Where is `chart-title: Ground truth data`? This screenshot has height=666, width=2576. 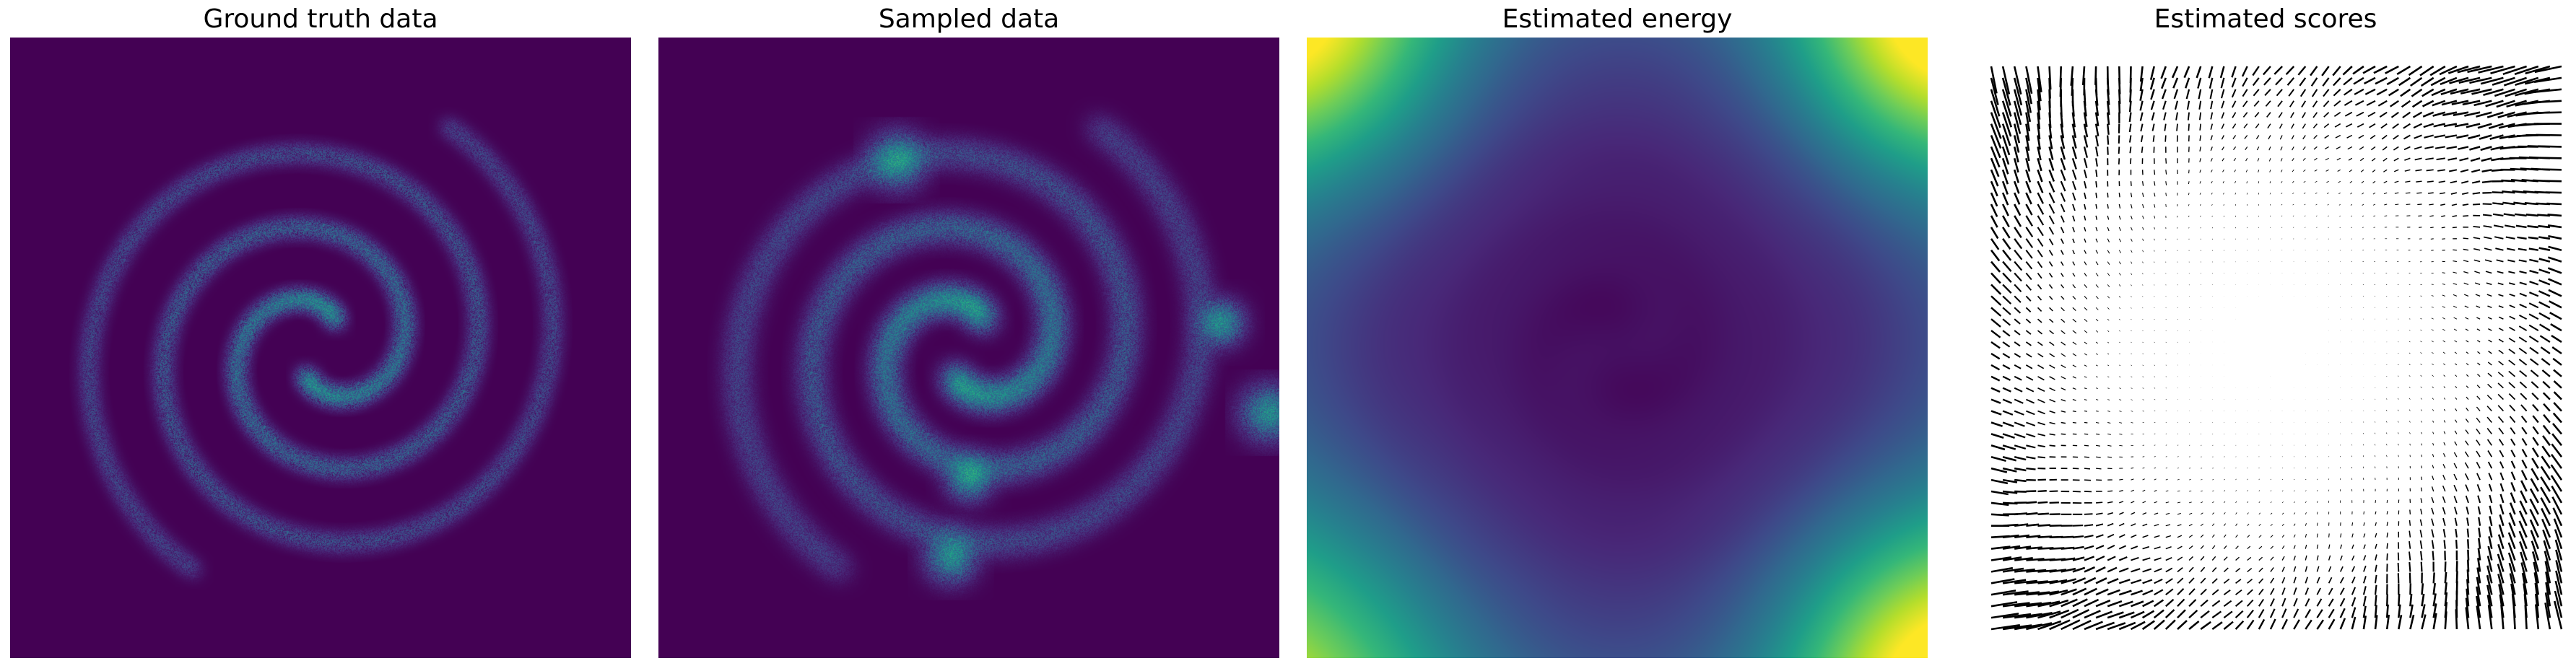 chart-title: Ground truth data is located at coordinates (320, 19).